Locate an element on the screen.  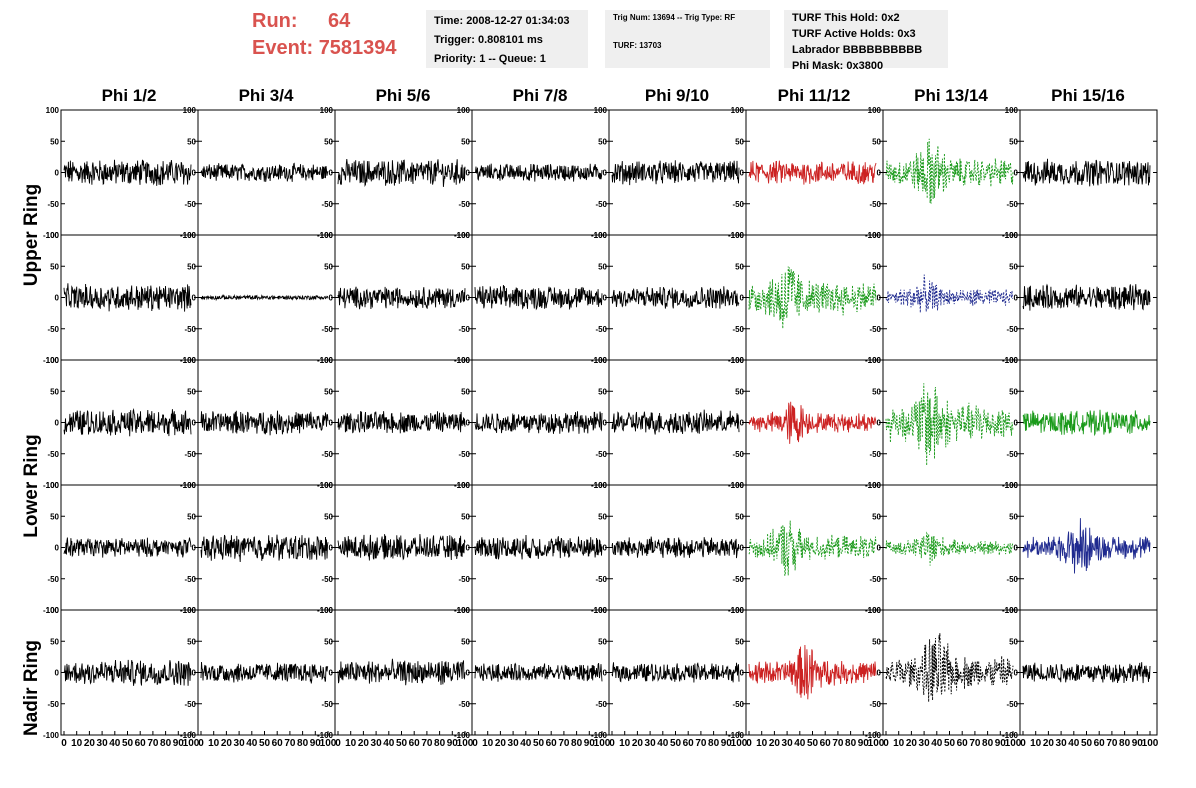
panel-frame is located at coordinates (814, 547).